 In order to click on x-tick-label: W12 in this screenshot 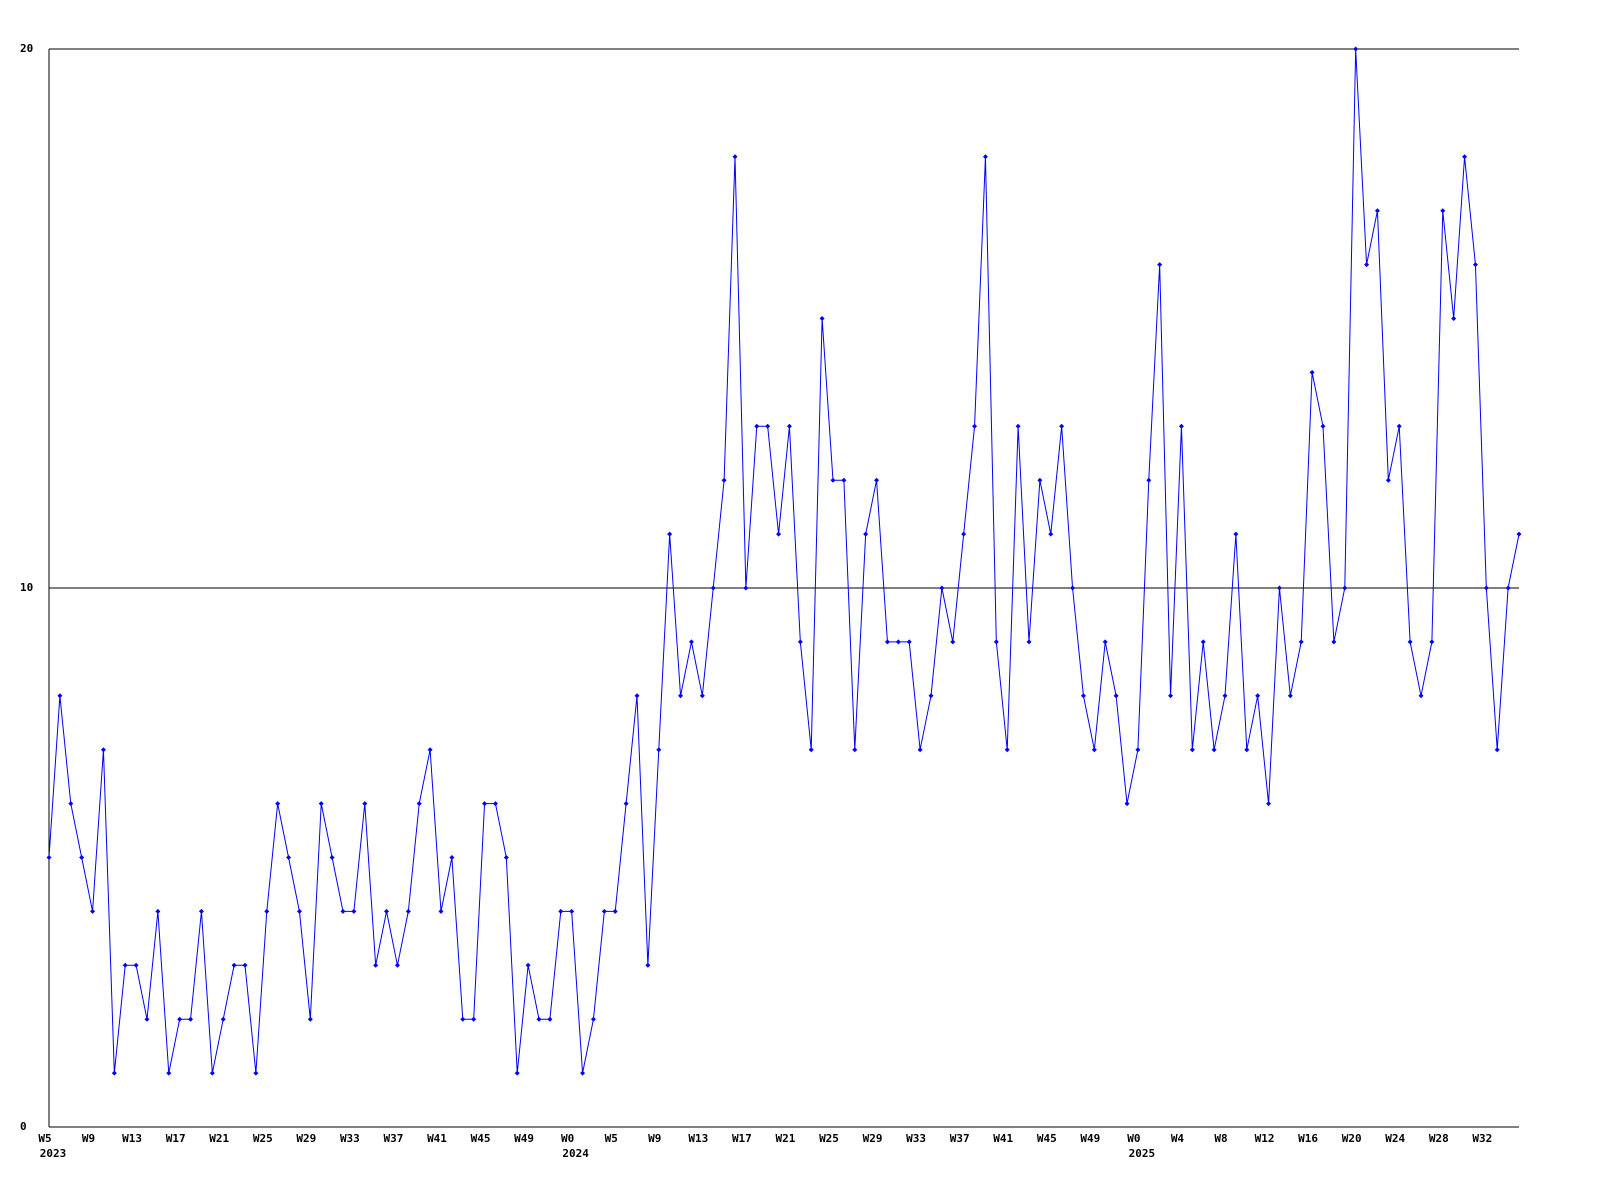, I will do `click(1265, 1138)`.